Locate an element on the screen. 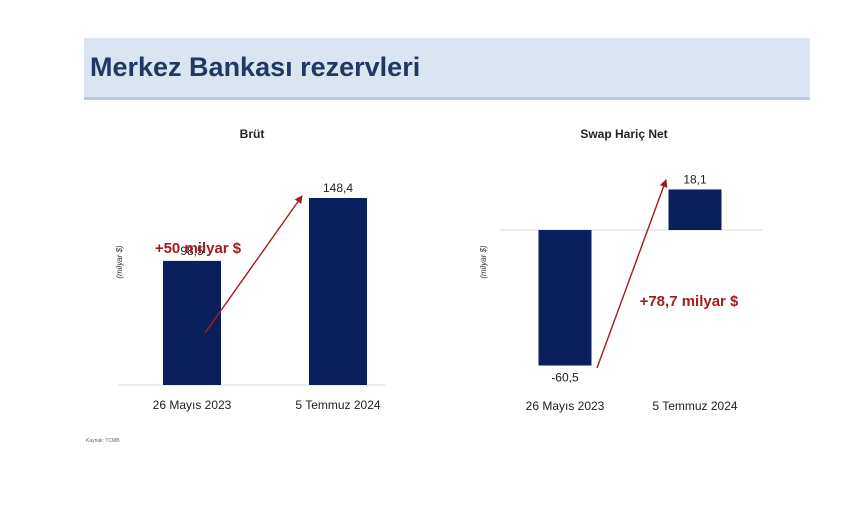  gross-bar-2024 is located at coordinates (338, 291).